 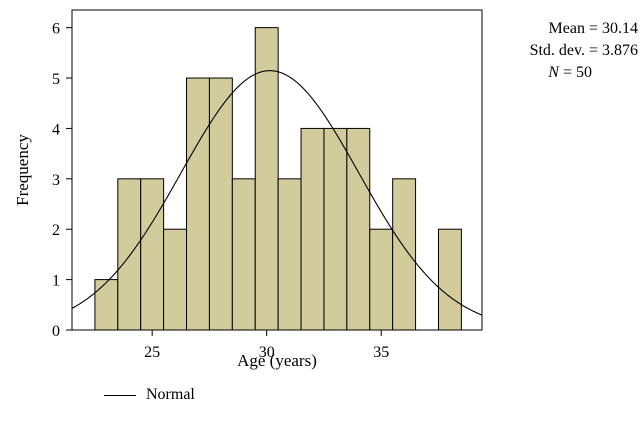 I want to click on y-tick-label: 0, so click(x=56, y=331).